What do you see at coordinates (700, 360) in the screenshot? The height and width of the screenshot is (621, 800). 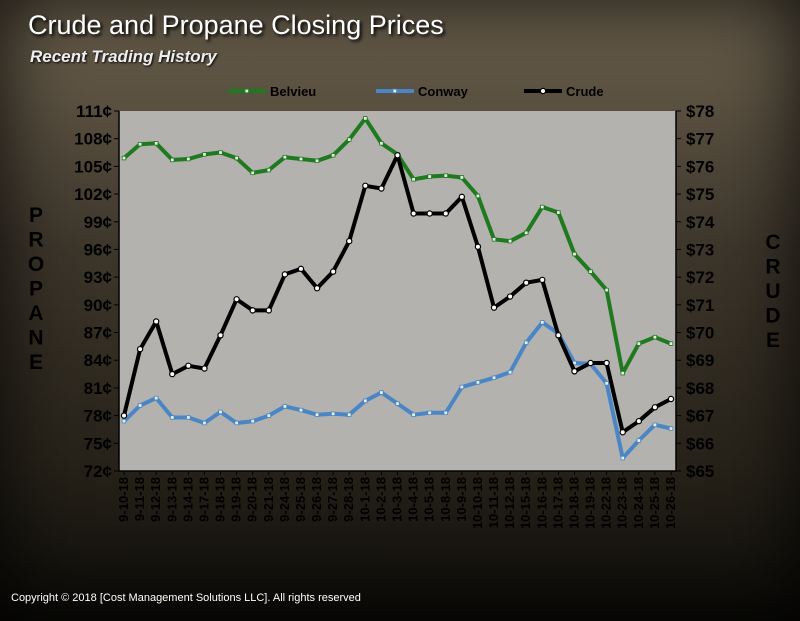 I see `right-tick-label: $69` at bounding box center [700, 360].